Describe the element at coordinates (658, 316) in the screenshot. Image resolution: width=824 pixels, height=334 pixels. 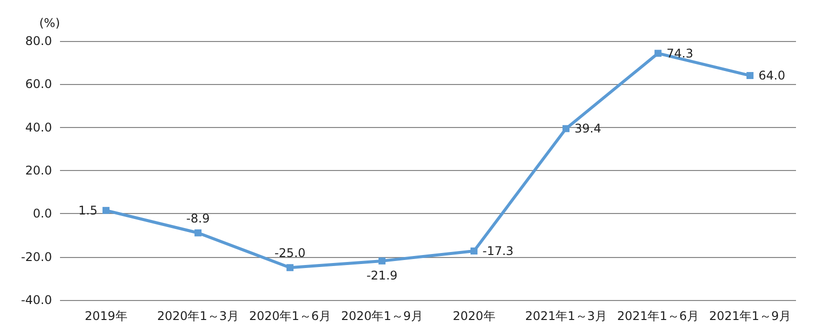
I see `x-tick-label: 2021年1～6月` at that location.